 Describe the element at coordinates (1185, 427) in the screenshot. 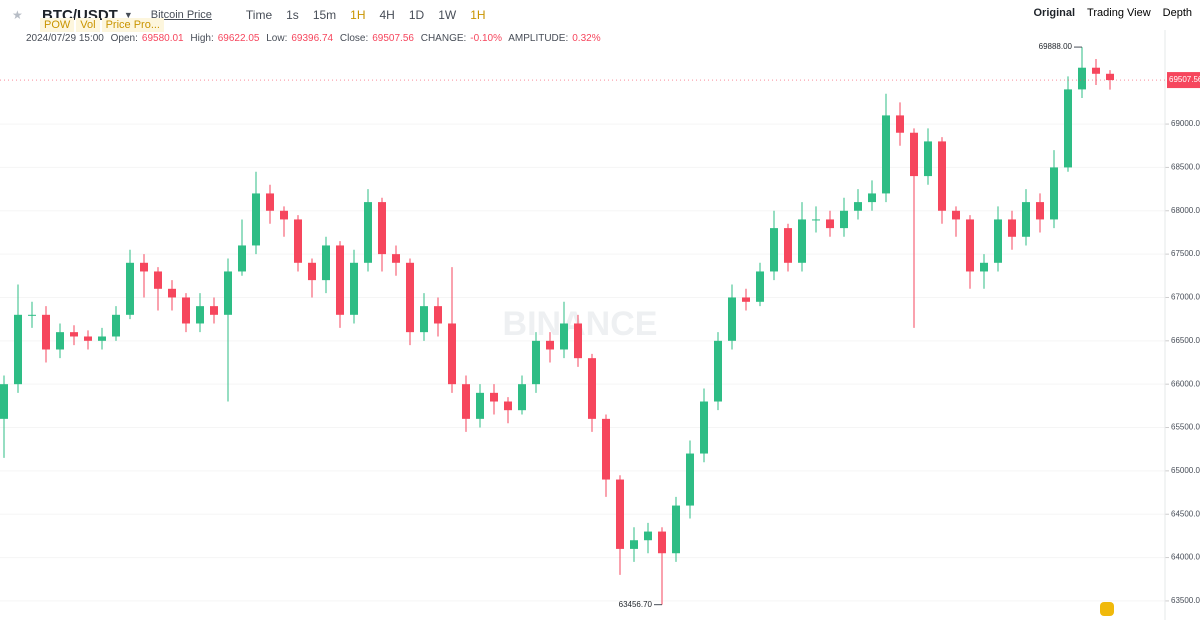

I see `y-tick-label: 65500.00` at that location.